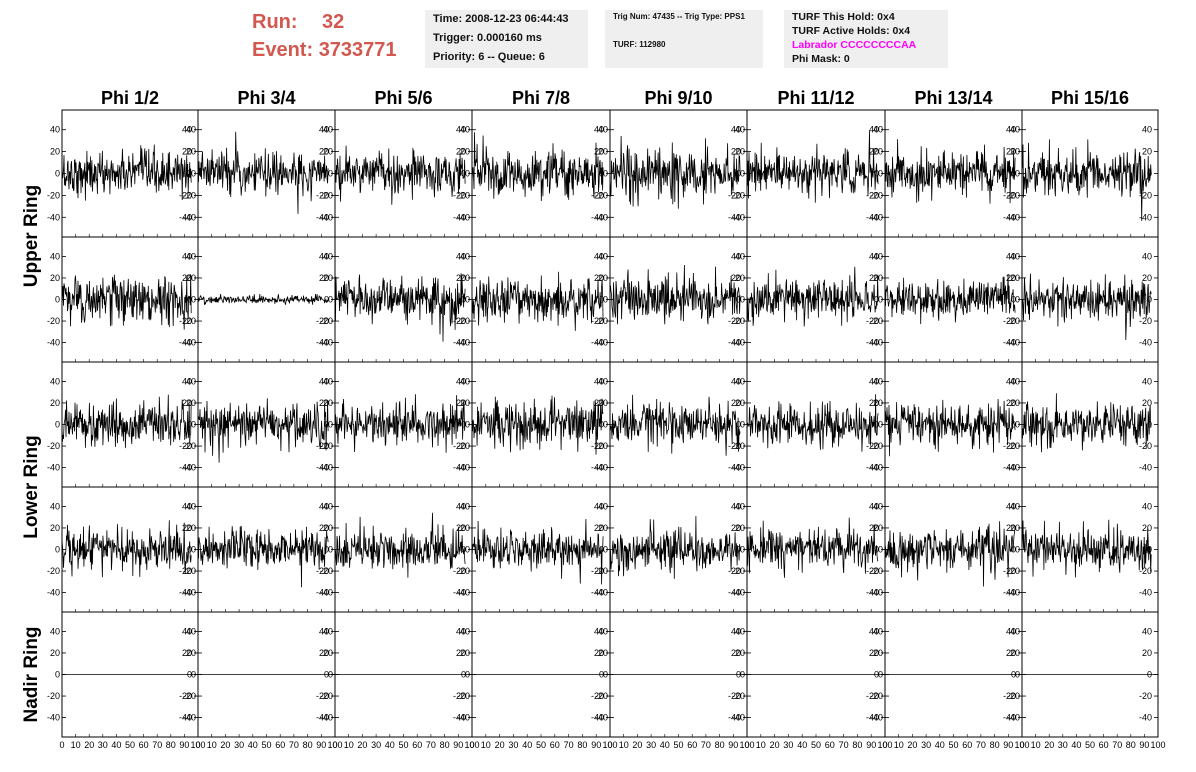  Describe the element at coordinates (501, 19) in the screenshot. I see `time-text: Time: 2008-12-23 06:44:43` at that location.